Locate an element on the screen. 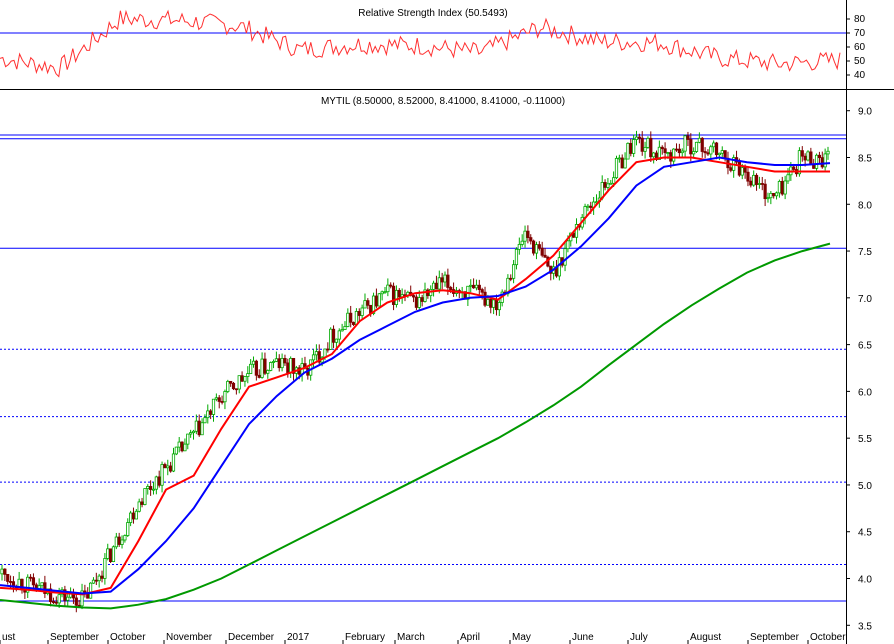 This screenshot has width=894, height=644. x-tick-label: May is located at coordinates (521, 637).